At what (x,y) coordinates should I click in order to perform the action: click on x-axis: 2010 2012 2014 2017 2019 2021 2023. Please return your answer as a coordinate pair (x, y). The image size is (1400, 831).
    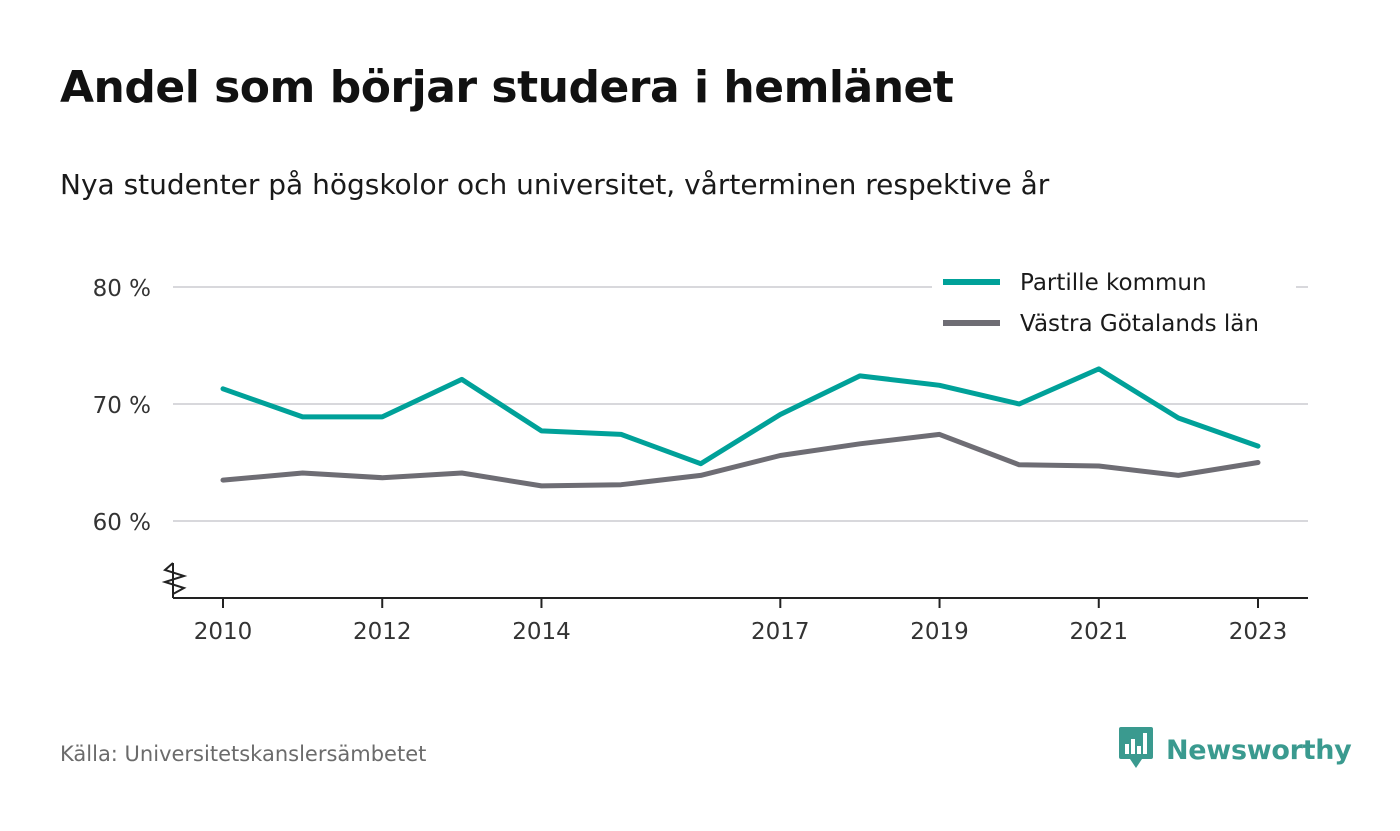
    Looking at the image, I should click on (734, 603).